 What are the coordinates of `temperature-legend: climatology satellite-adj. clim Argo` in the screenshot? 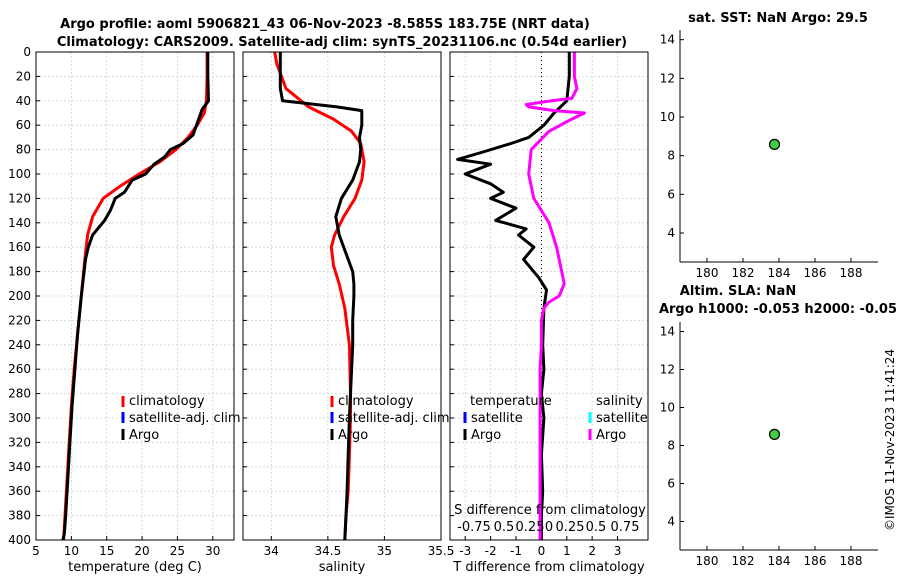 It's located at (181, 418).